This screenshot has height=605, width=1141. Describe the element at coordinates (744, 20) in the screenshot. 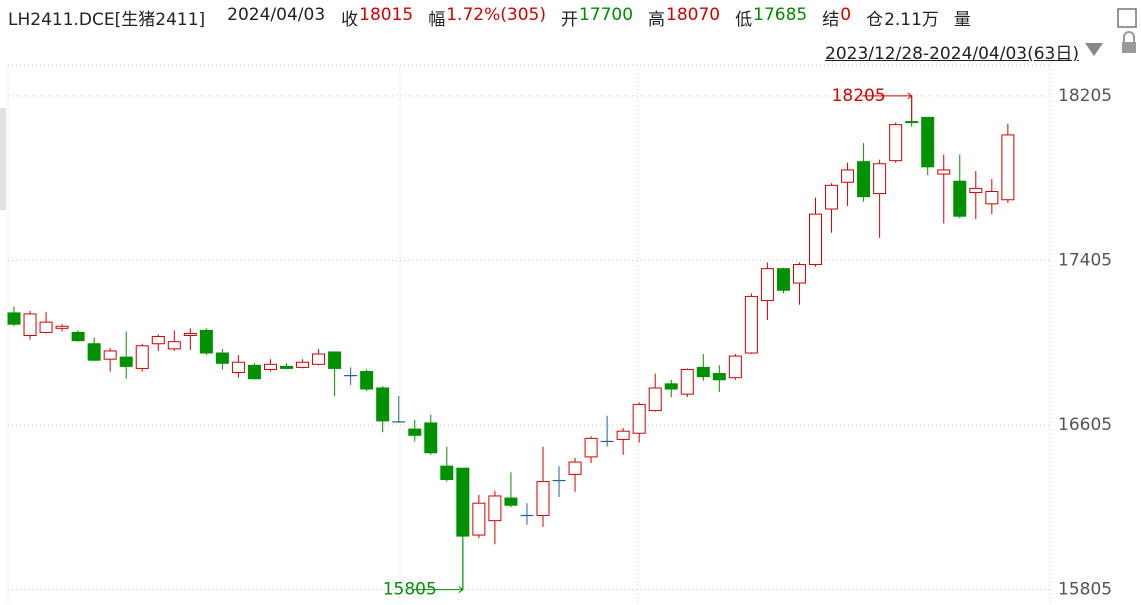

I see `field-label: 低` at that location.